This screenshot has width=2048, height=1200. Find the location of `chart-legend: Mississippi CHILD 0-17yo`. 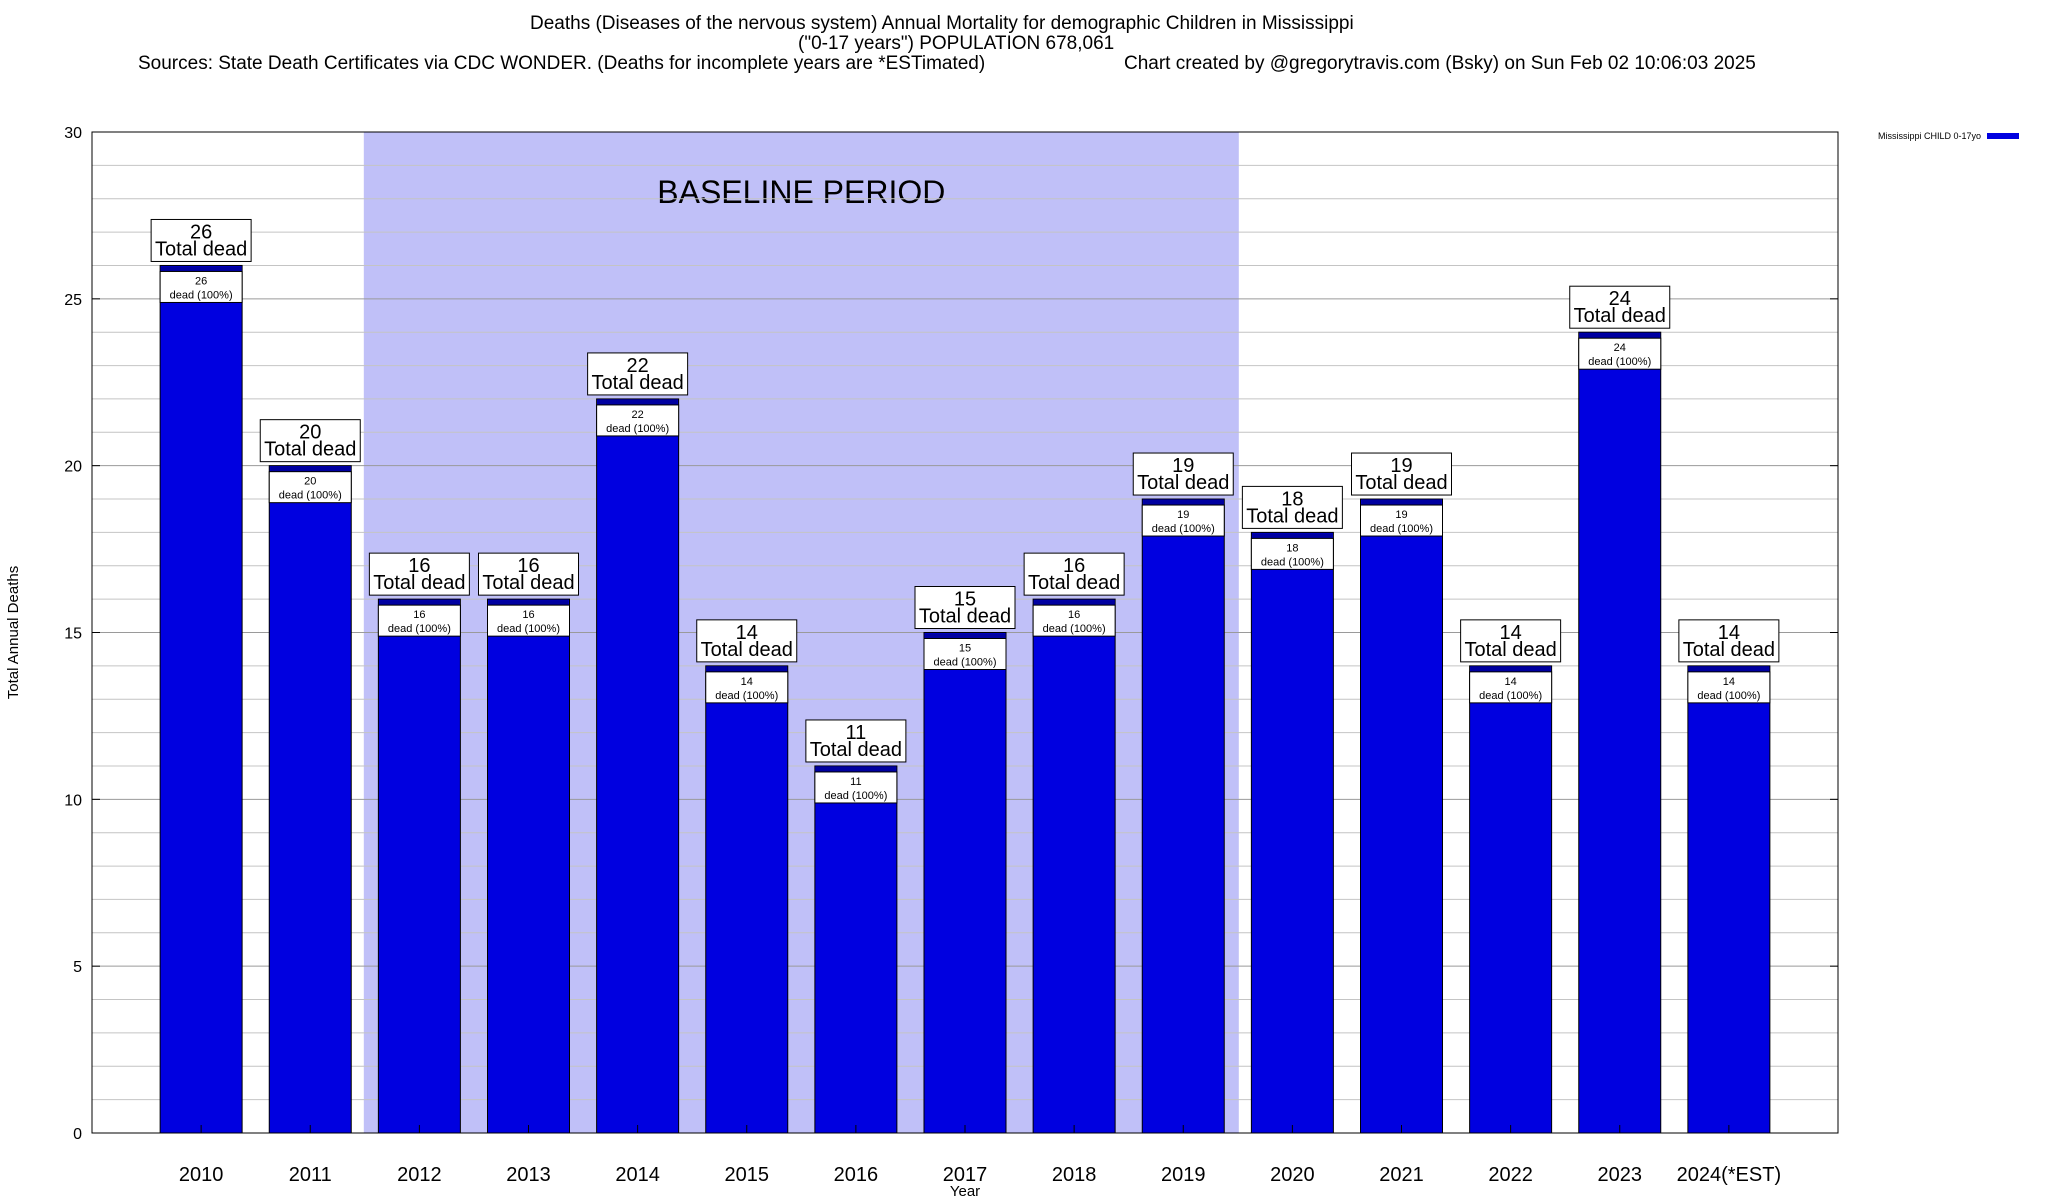

chart-legend: Mississippi CHILD 0-17yo is located at coordinates (1949, 136).